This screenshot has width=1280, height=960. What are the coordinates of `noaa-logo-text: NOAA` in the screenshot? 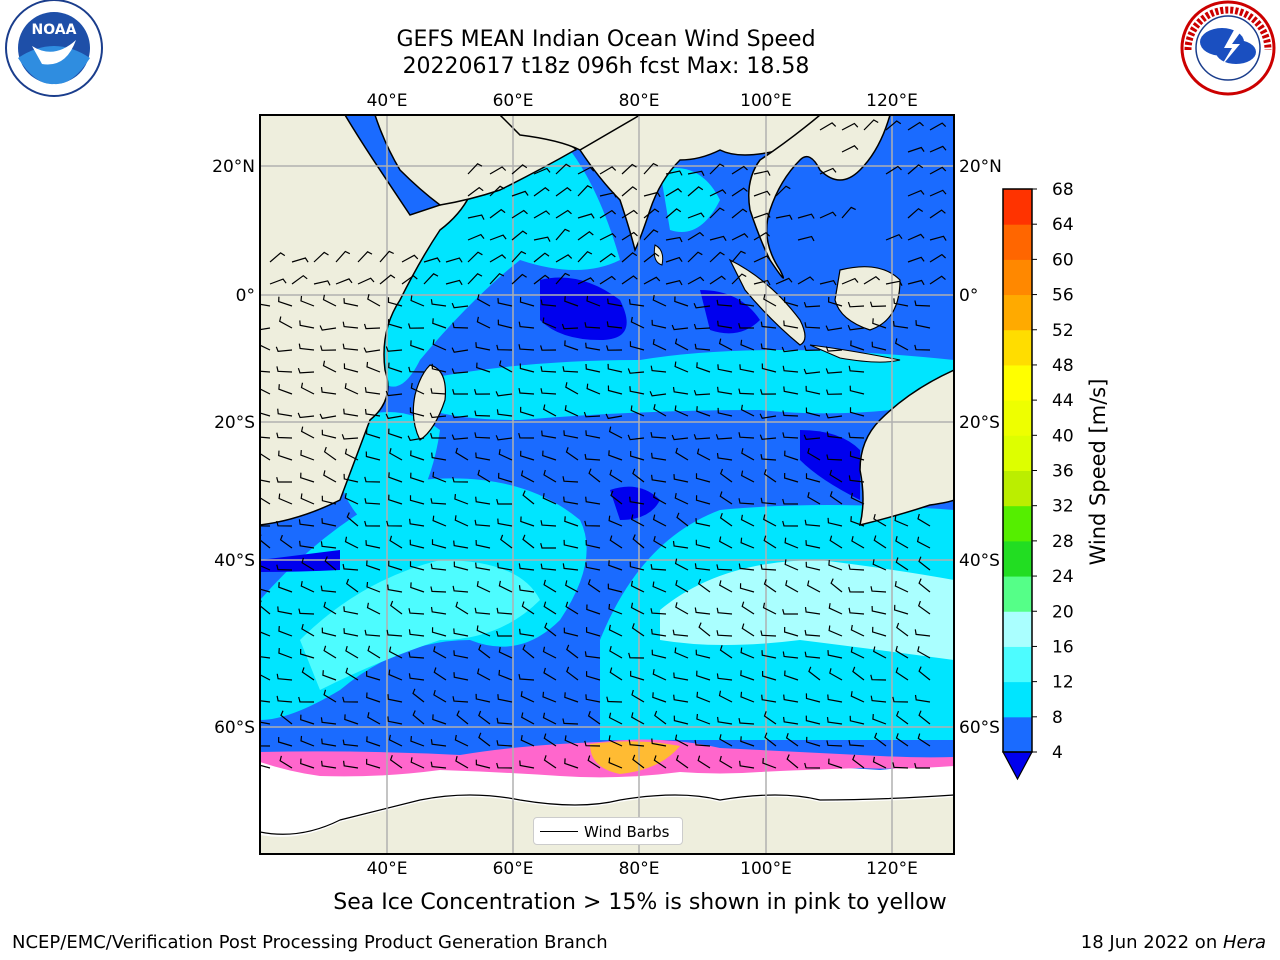 It's located at (54, 30).